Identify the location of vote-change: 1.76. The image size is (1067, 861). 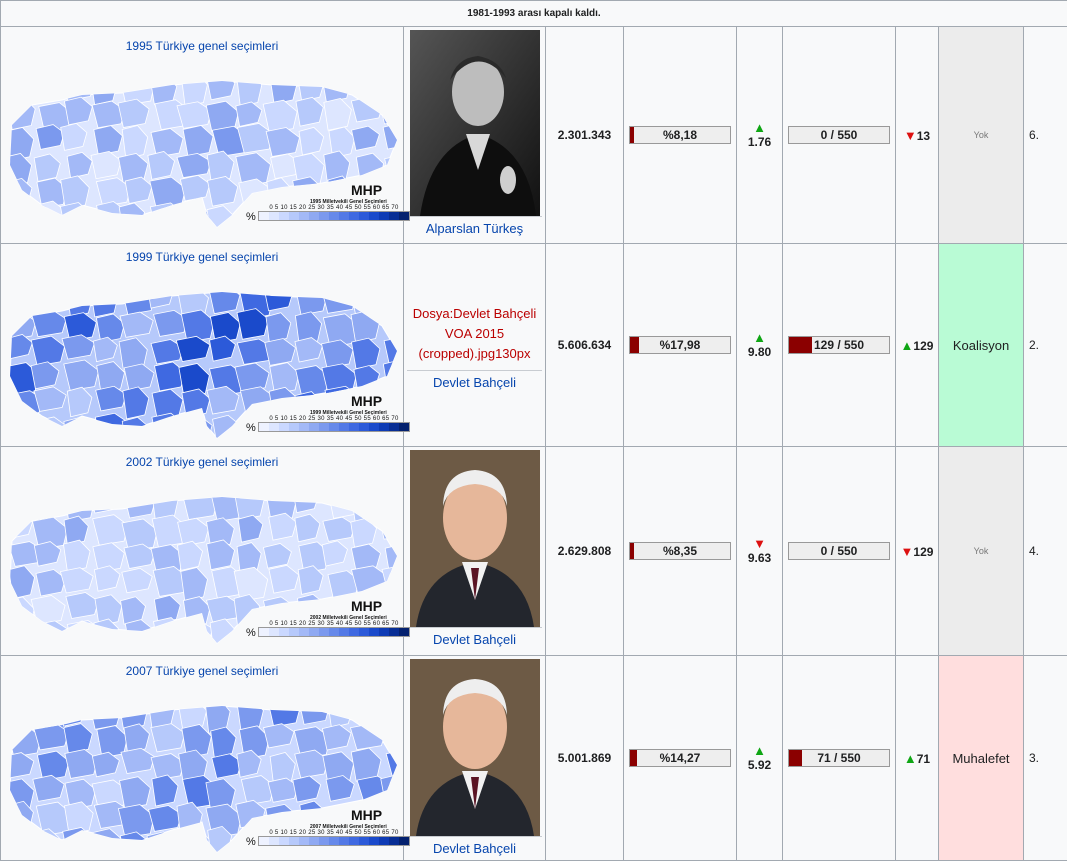
(759, 142).